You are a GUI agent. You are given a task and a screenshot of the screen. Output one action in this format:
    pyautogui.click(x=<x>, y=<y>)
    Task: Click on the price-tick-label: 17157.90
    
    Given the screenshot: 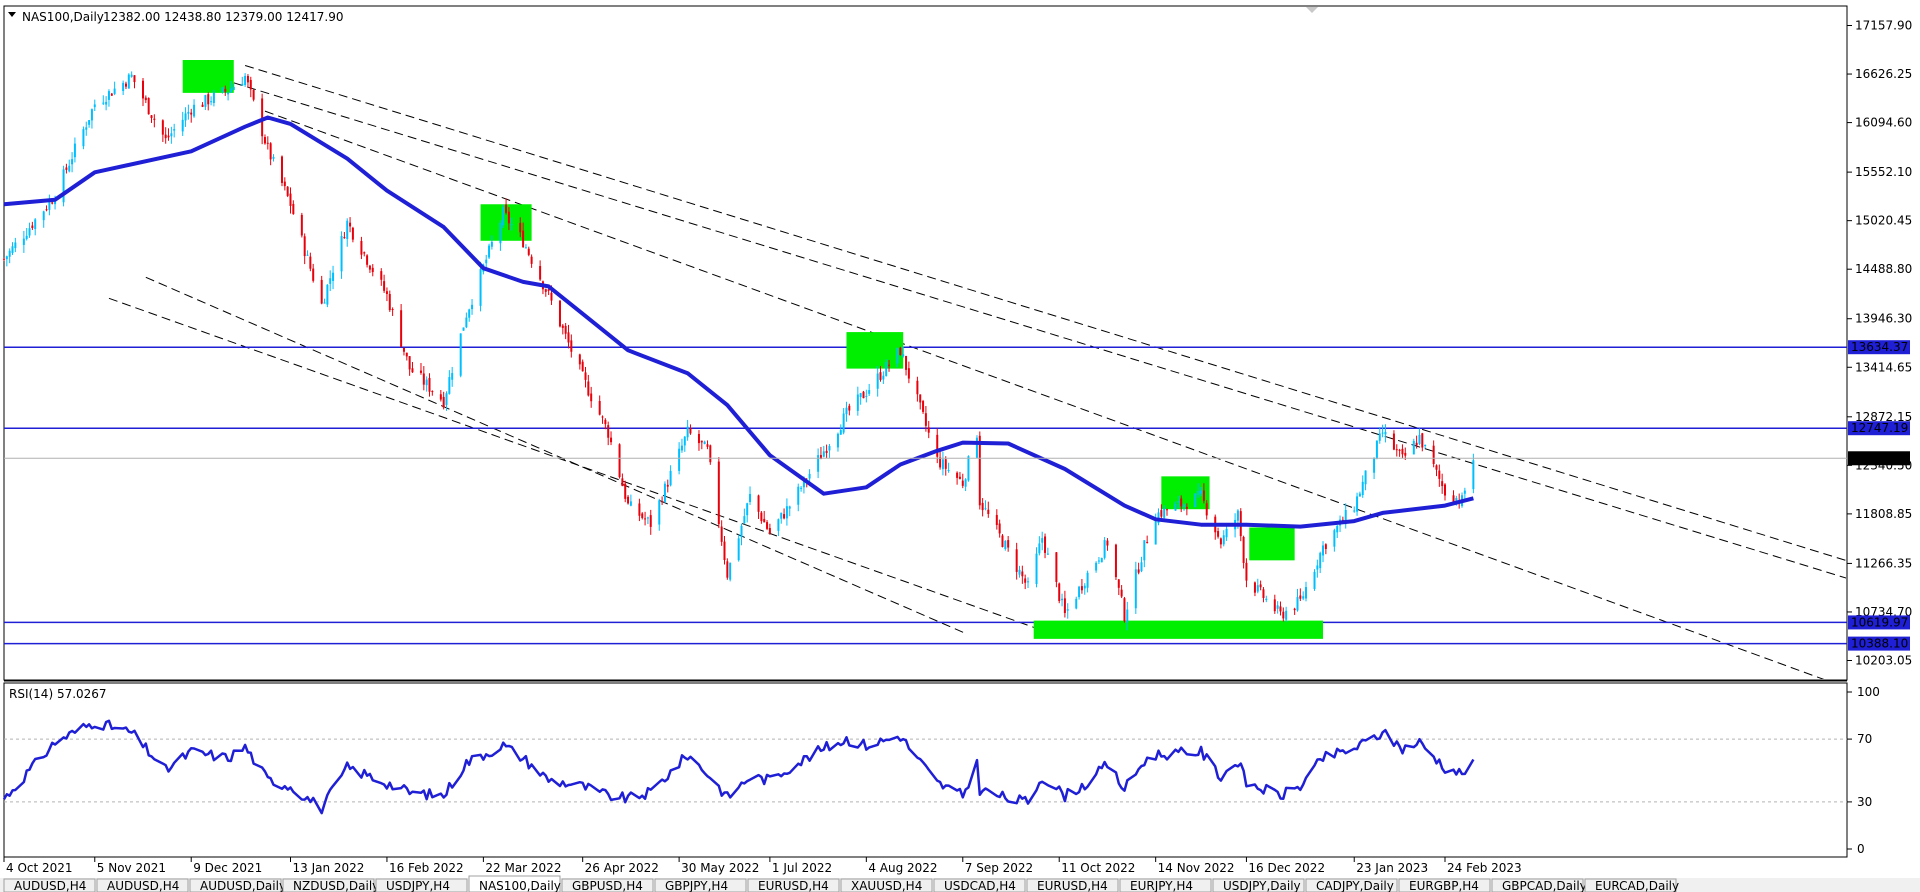 What is the action you would take?
    pyautogui.click(x=1883, y=26)
    